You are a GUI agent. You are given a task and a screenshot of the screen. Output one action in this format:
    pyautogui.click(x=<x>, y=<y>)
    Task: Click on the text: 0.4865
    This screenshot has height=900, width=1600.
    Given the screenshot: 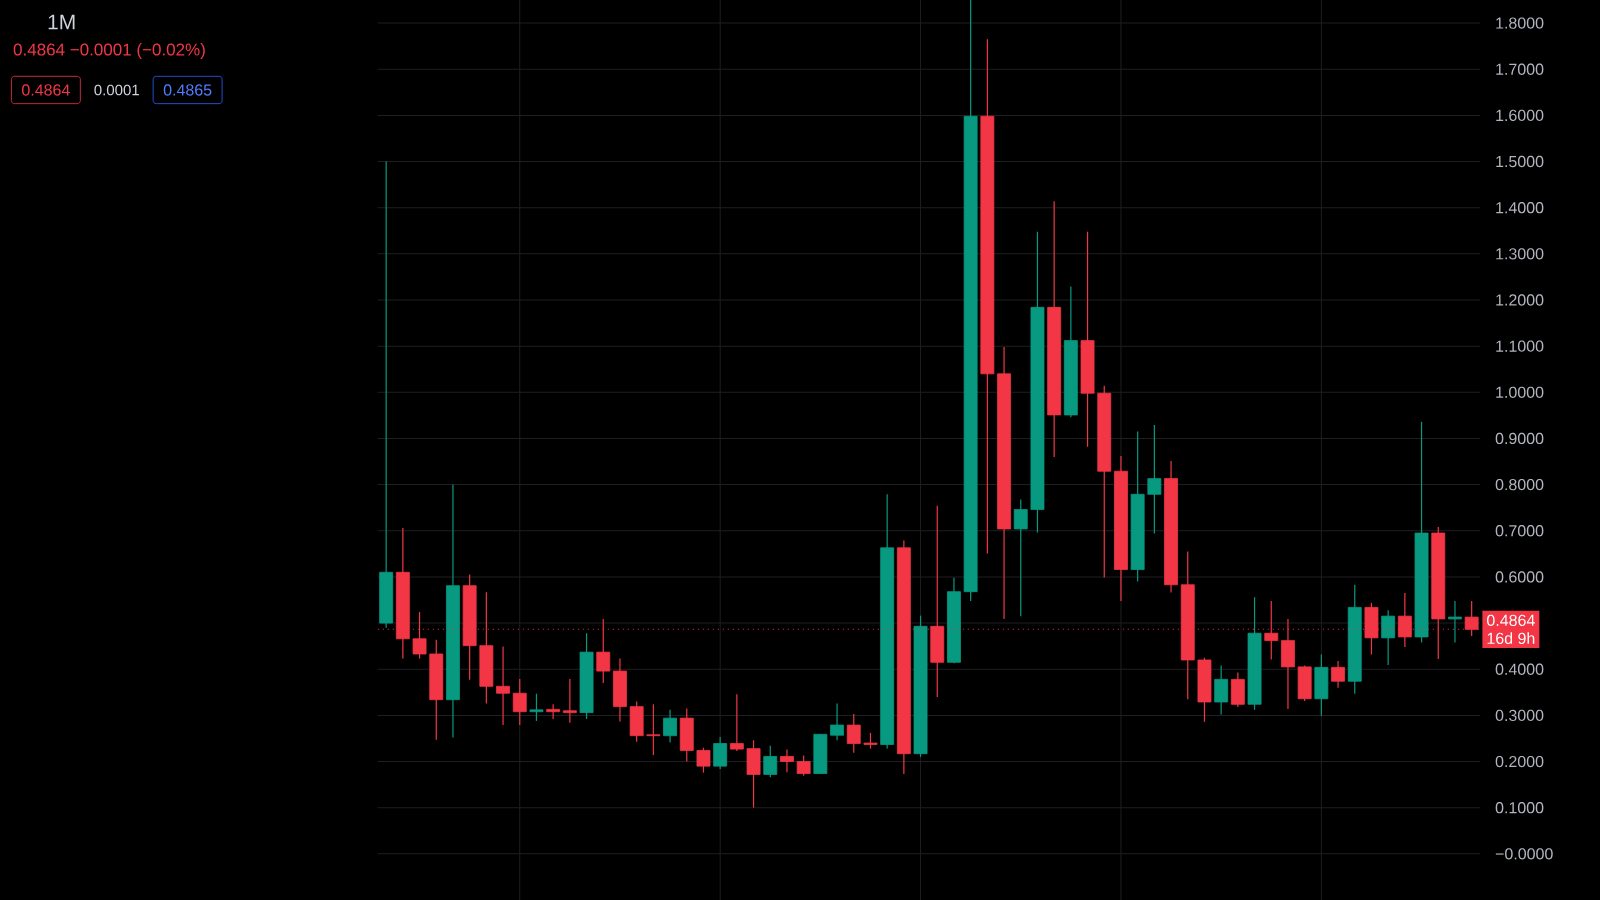 What is the action you would take?
    pyautogui.click(x=187, y=90)
    